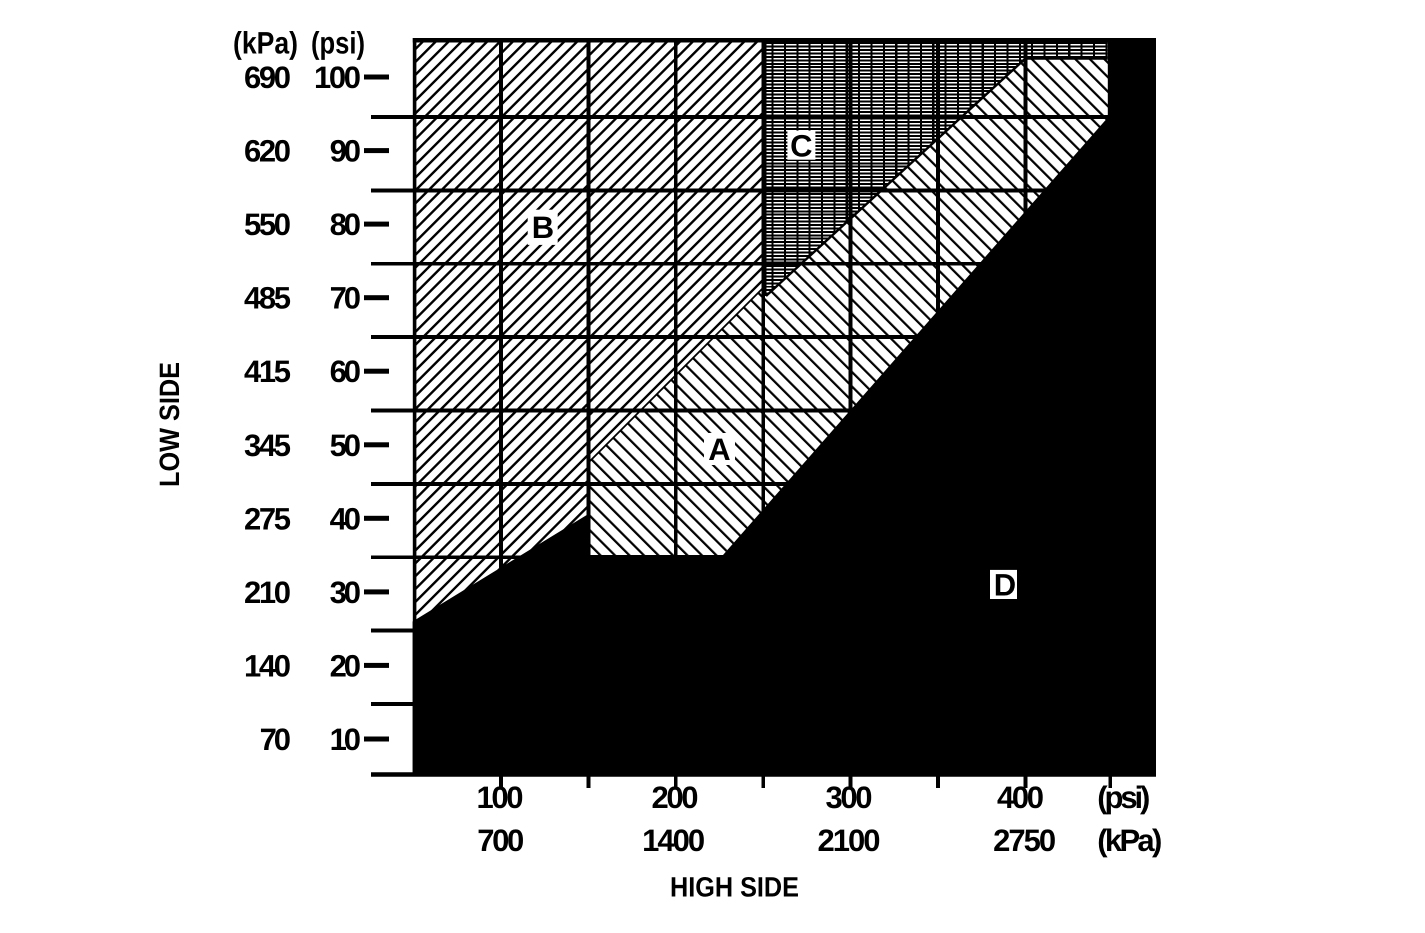 Image resolution: width=1425 pixels, height=933 pixels. I want to click on svg-text: 300, so click(849, 797).